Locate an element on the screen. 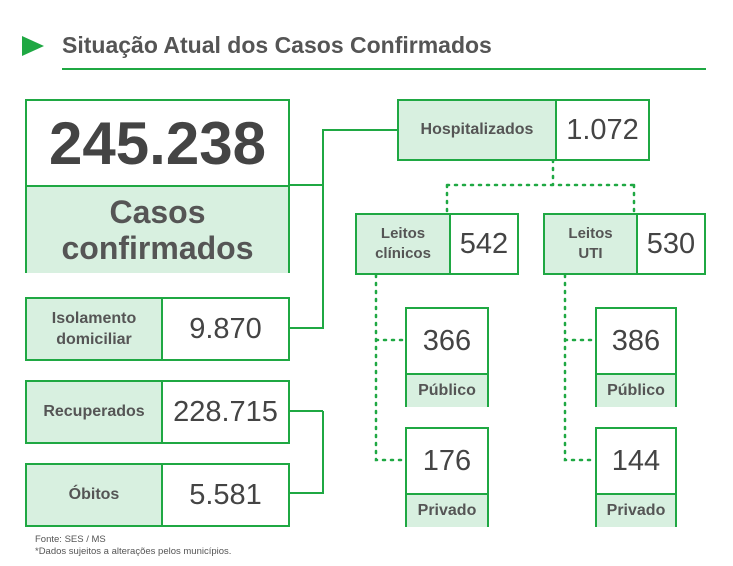 This screenshot has width=733, height=566. leitos-clinicos-card: Leitos clínicos 542 is located at coordinates (437, 244).